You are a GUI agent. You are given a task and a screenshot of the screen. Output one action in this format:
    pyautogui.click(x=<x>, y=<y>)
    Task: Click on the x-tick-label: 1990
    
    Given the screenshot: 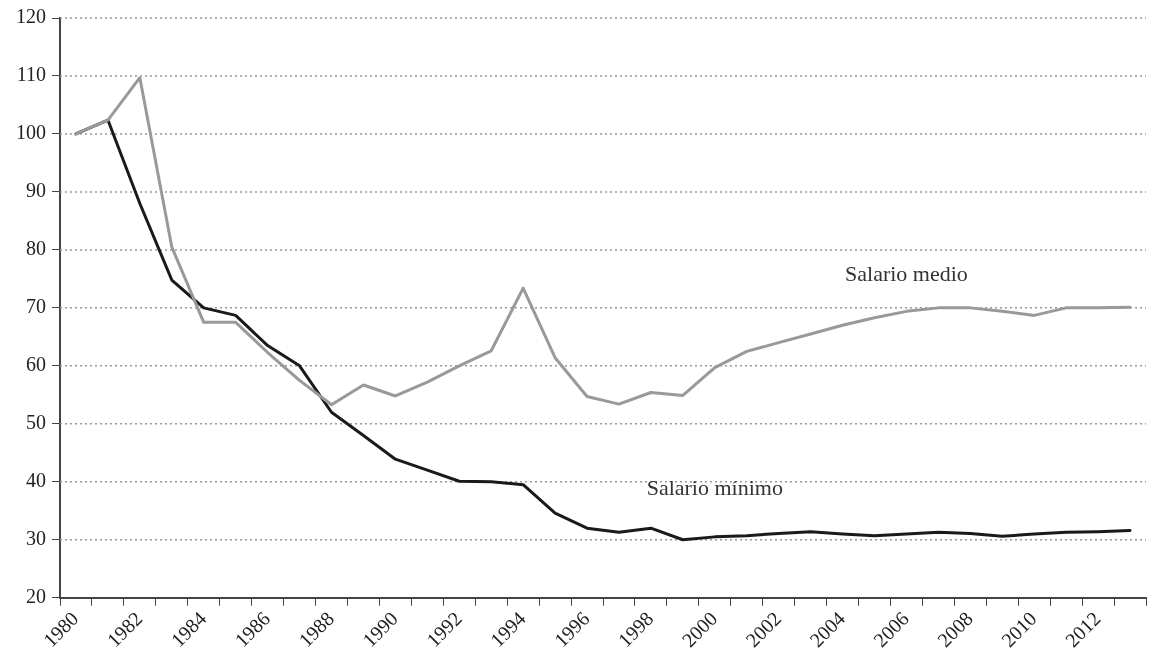 What is the action you would take?
    pyautogui.click(x=380, y=629)
    